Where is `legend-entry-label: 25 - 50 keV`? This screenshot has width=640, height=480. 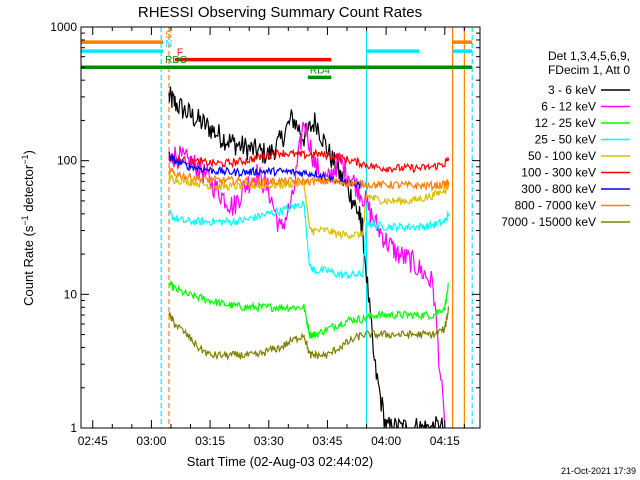 legend-entry-label: 25 - 50 keV is located at coordinates (565, 140).